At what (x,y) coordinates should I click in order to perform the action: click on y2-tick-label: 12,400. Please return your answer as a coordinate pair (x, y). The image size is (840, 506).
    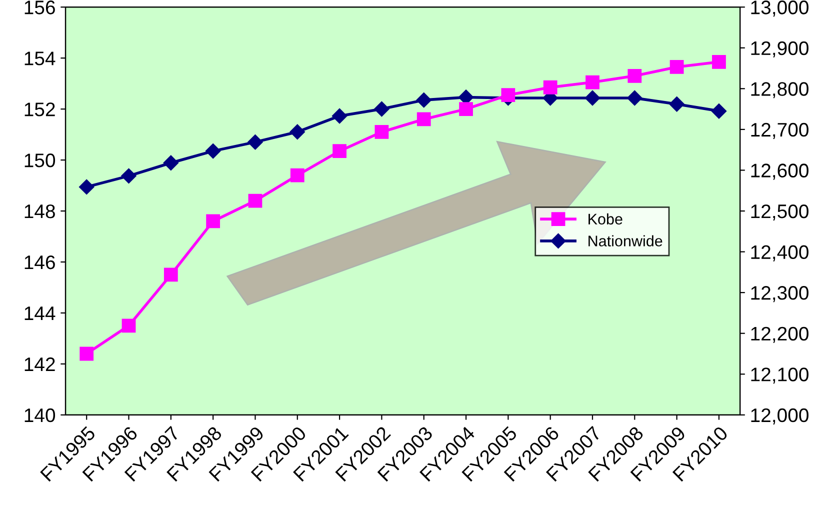
    Looking at the image, I should click on (779, 253).